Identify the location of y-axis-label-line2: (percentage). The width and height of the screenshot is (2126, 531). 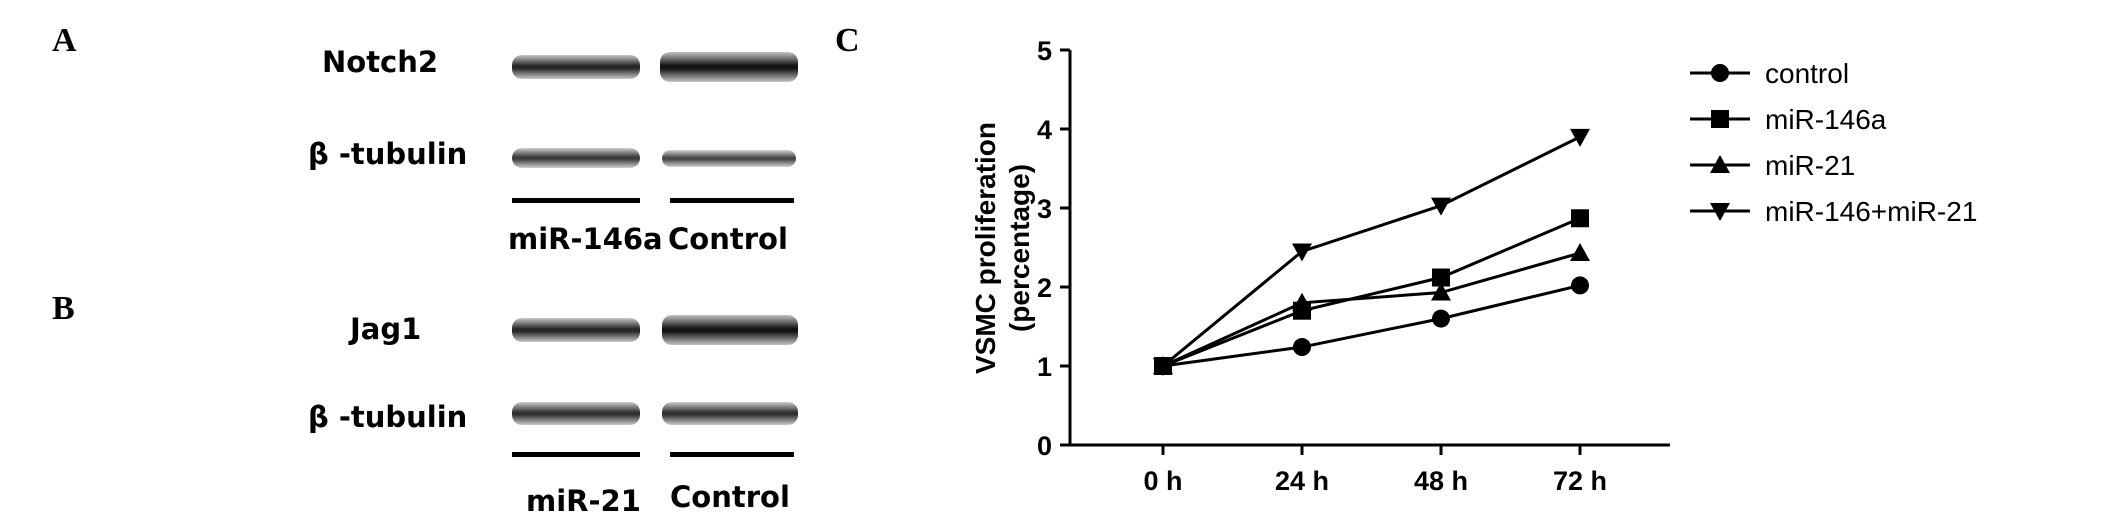
(1019, 248).